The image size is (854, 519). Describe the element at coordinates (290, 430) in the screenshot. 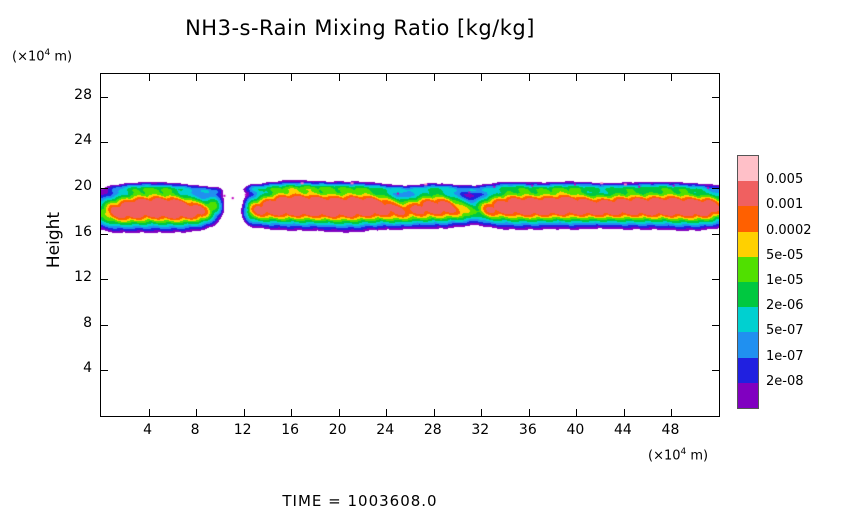

I see `x-tick-label: 16` at that location.